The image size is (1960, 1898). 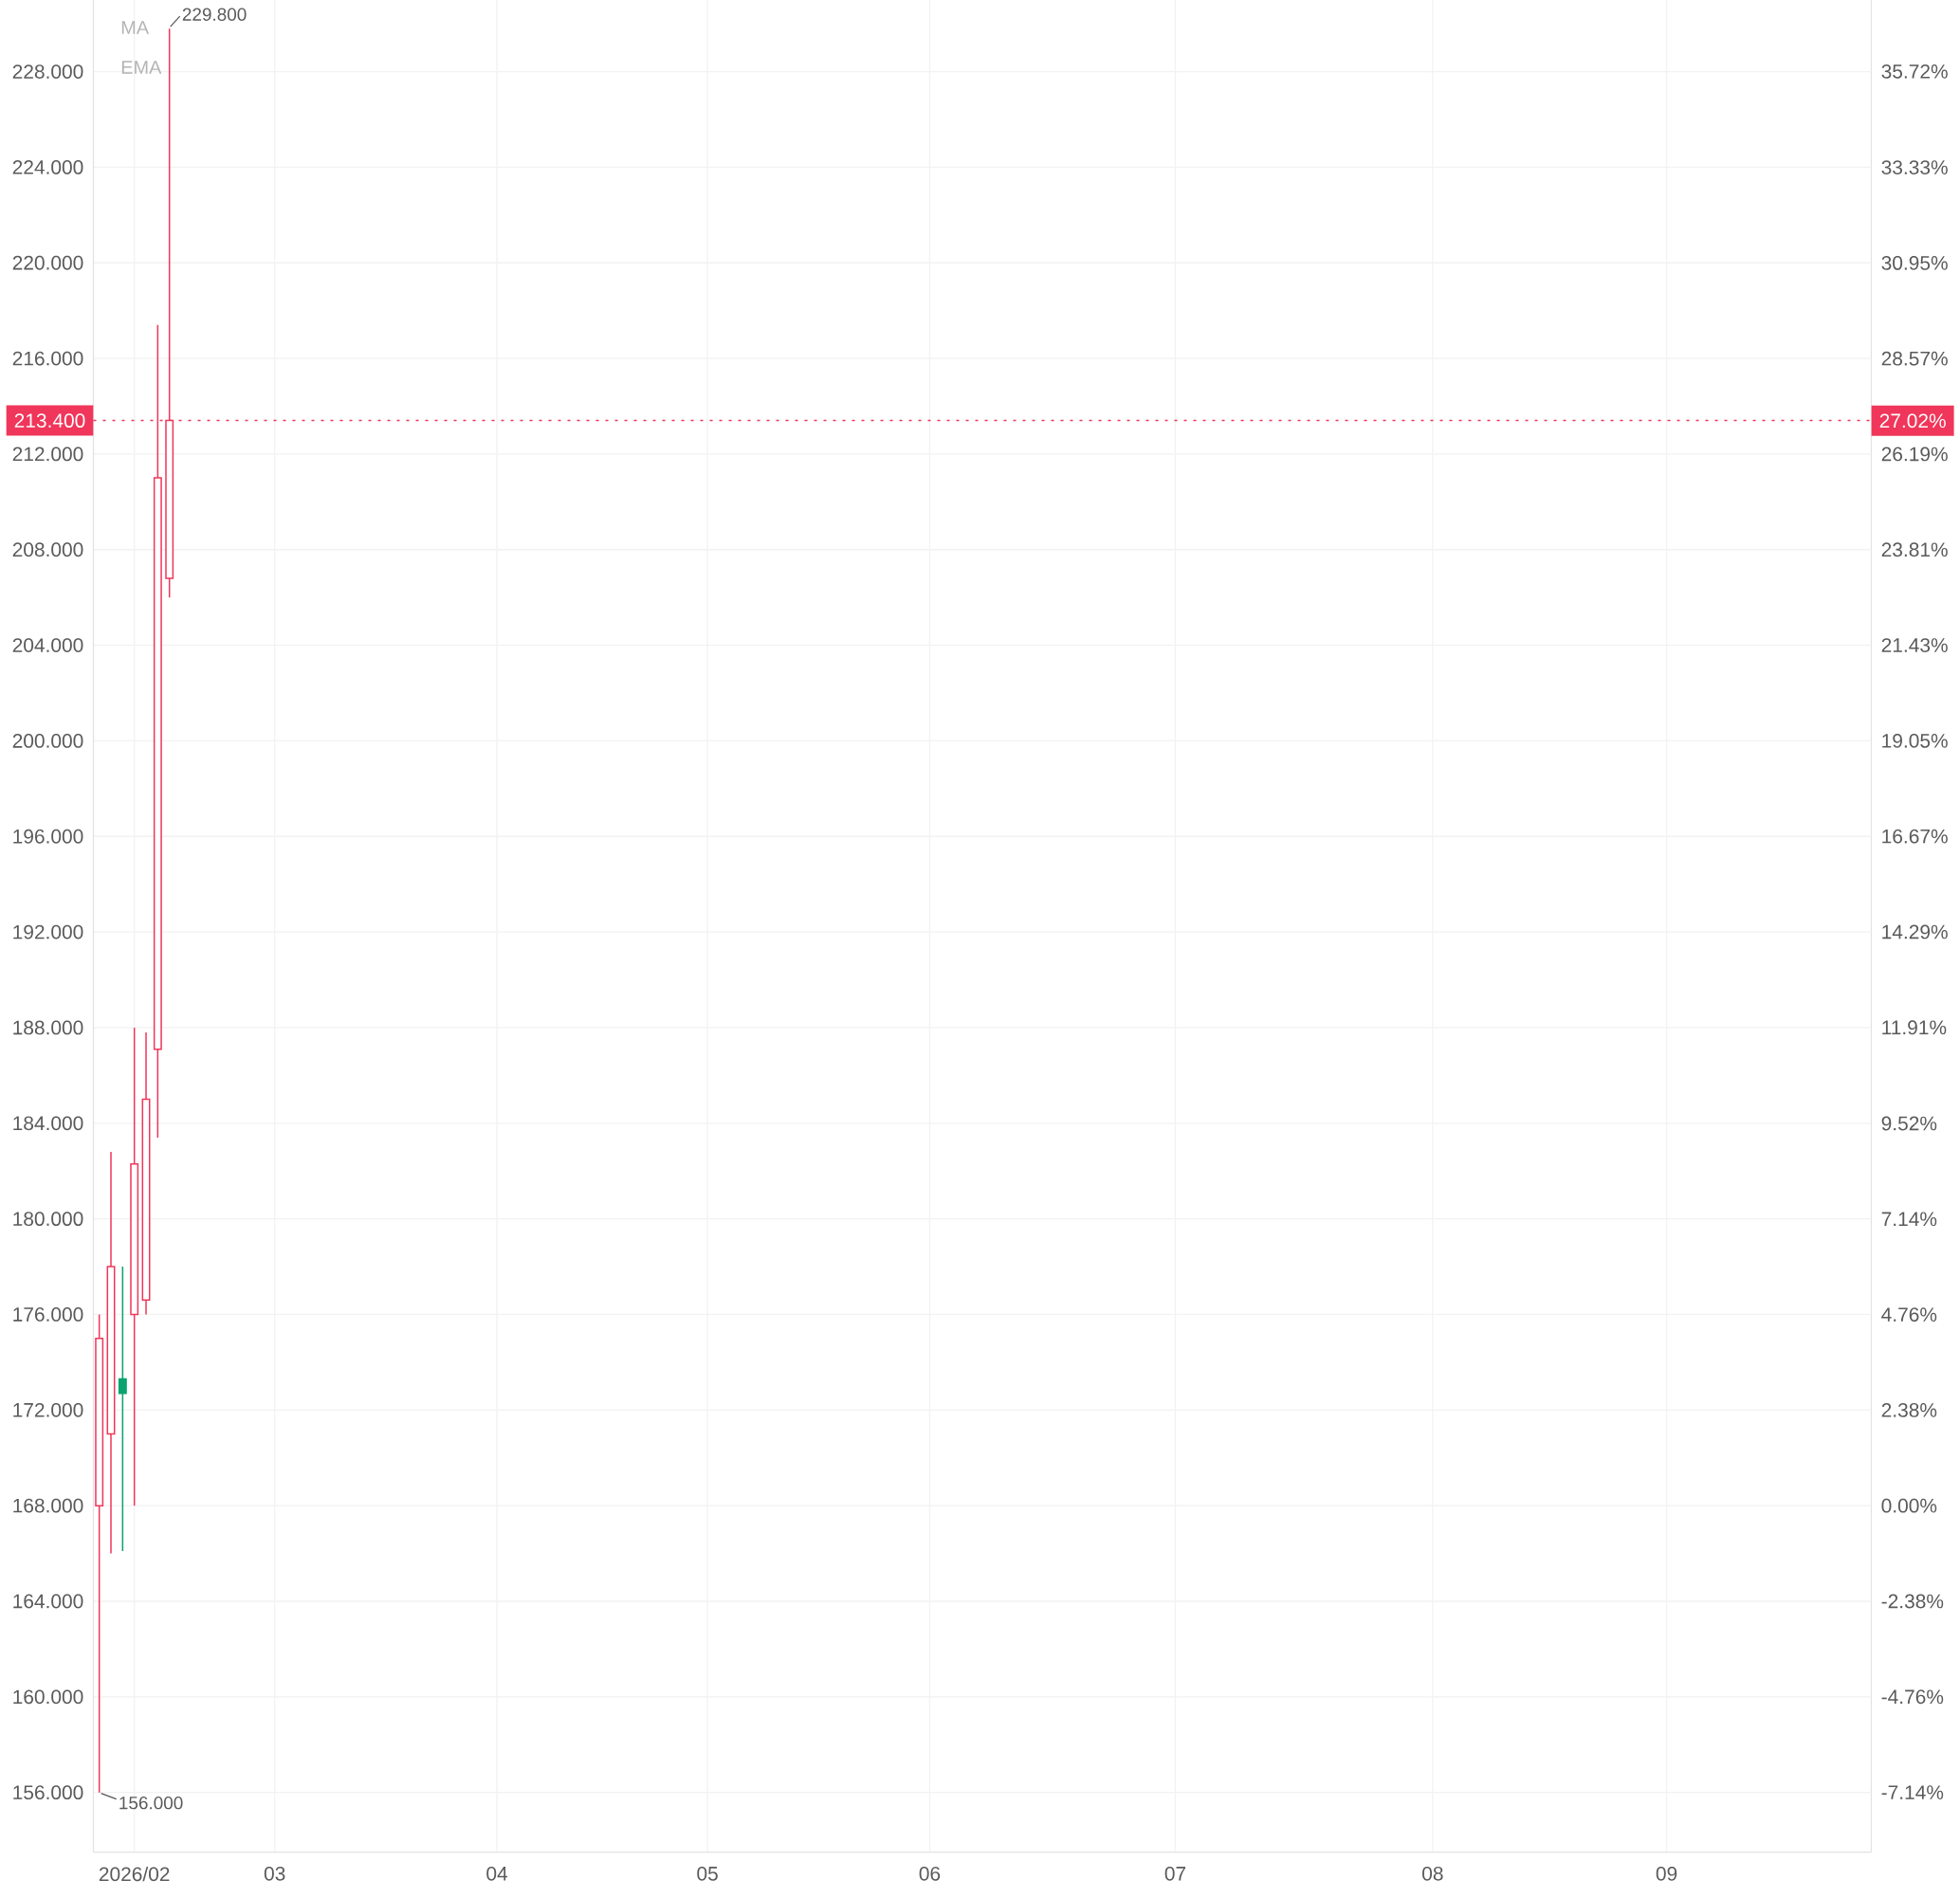 What do you see at coordinates (1914, 454) in the screenshot?
I see `y2-tick-label: 26.19%` at bounding box center [1914, 454].